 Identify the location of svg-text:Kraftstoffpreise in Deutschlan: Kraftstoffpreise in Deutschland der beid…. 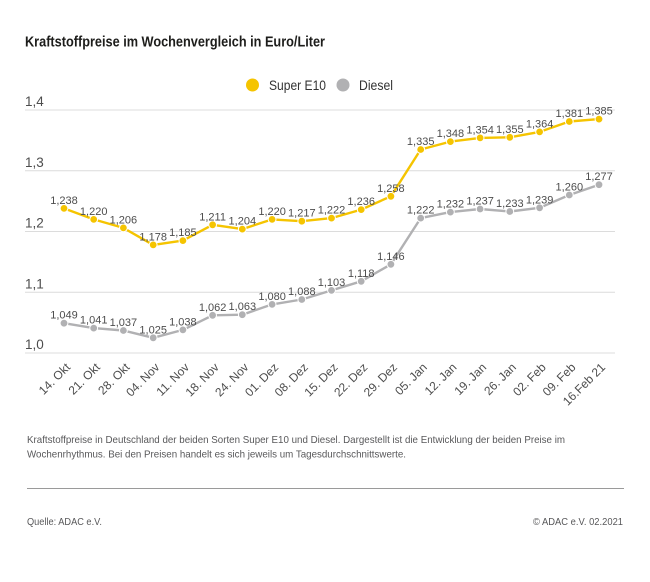
(296, 440).